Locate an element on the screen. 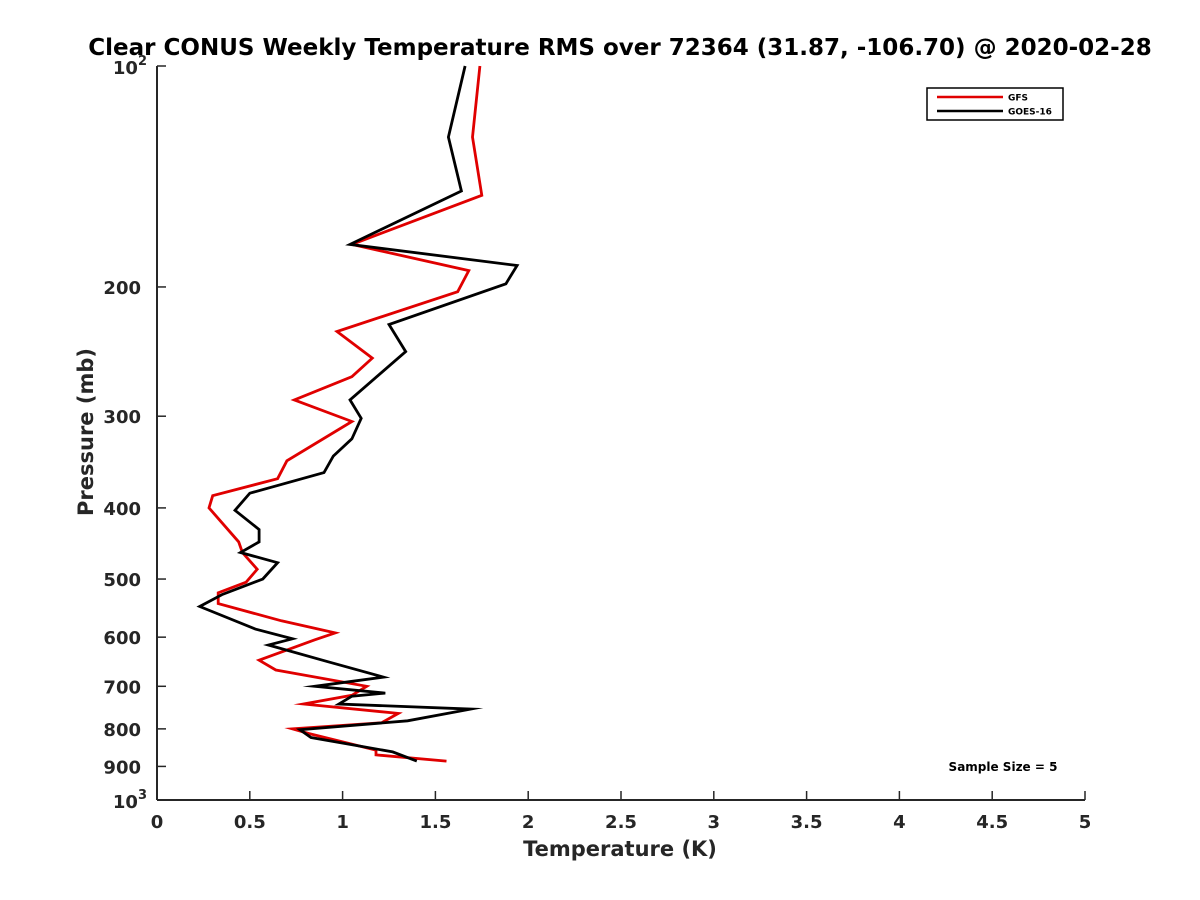 This screenshot has height=900, width=1200. y-tick-label: 500 is located at coordinates (122, 580).